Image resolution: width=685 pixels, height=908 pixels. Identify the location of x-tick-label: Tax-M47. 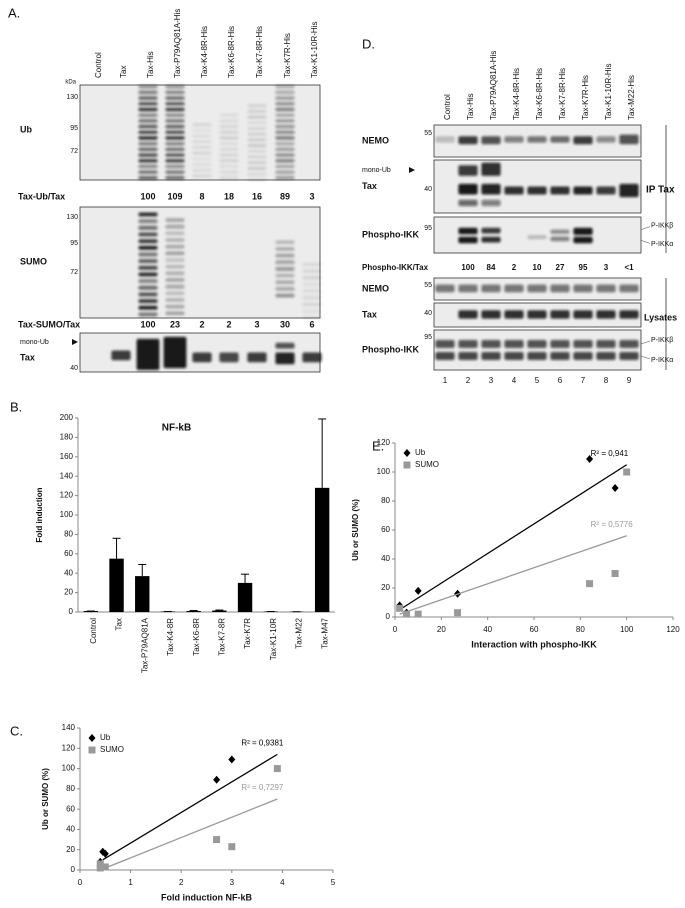
(324, 632).